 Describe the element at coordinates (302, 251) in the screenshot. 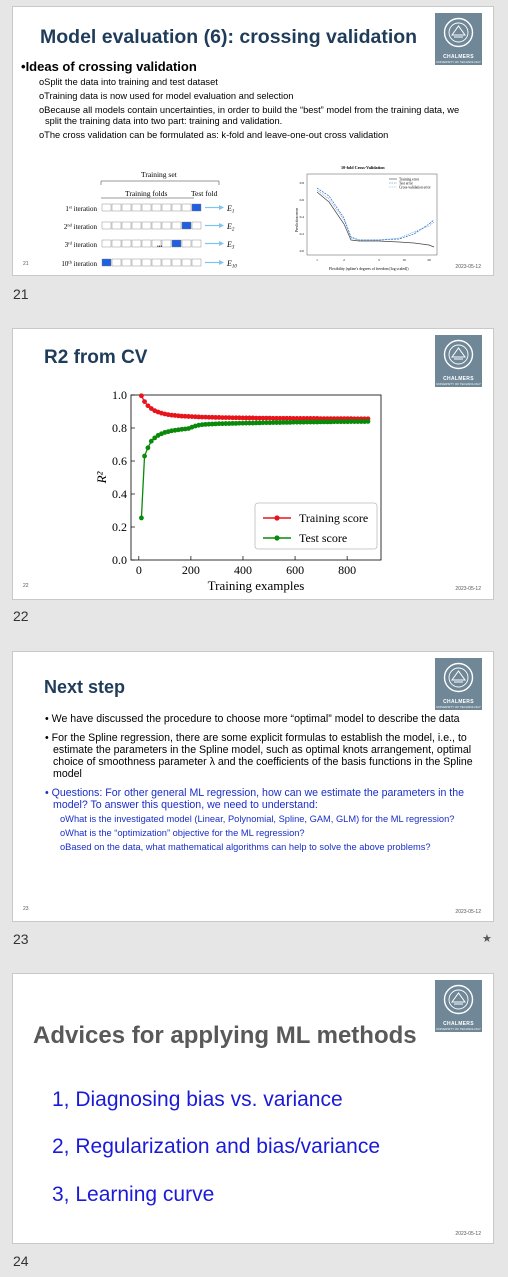

I see `thumb-ytick: 0.0` at that location.